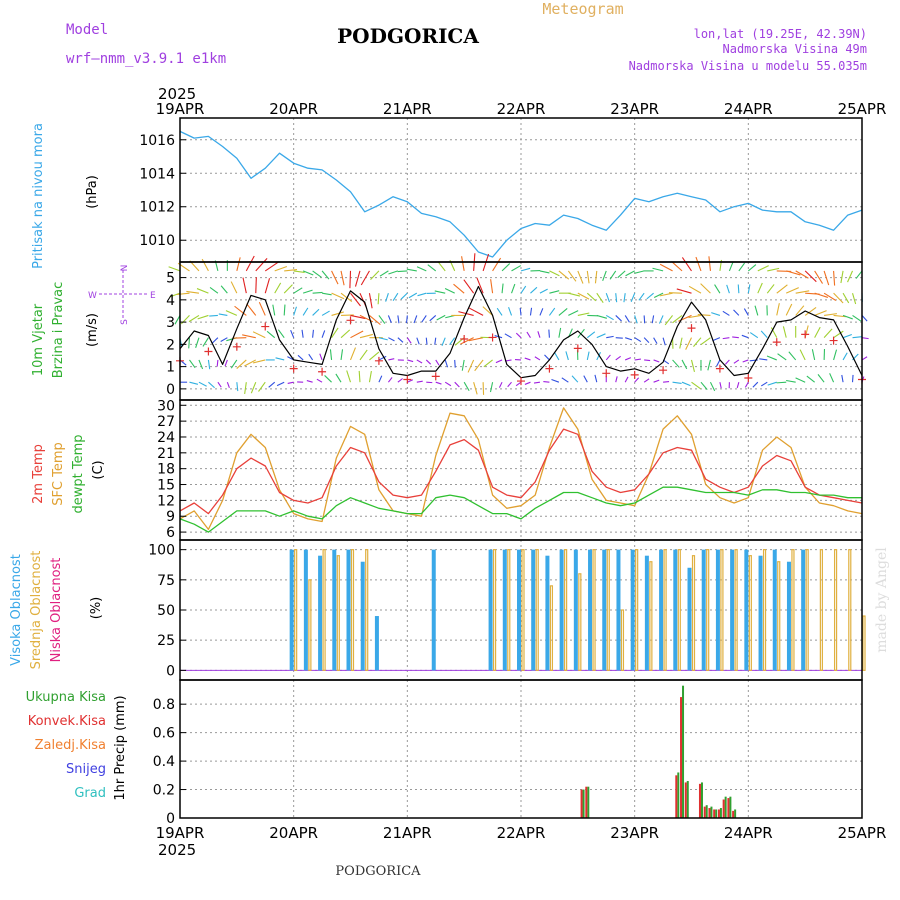  I want to click on bottom-day-label: 25APR, so click(862, 833).